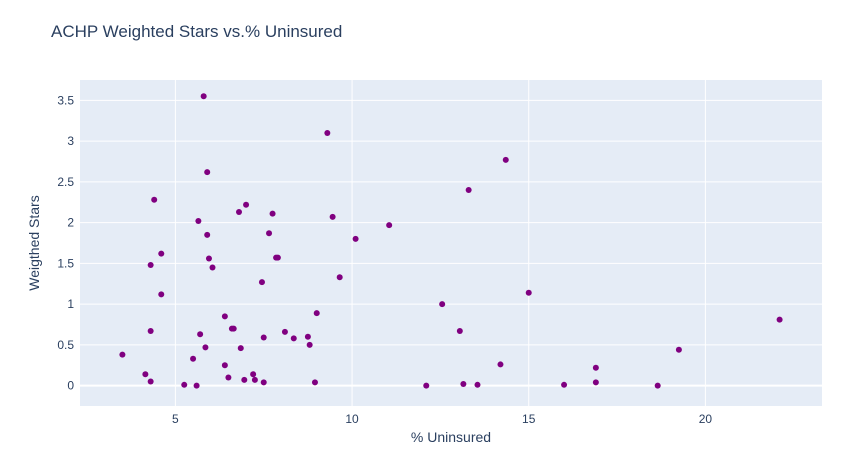 This screenshot has width=858, height=461. What do you see at coordinates (70, 223) in the screenshot?
I see `y-tick-label: 2` at bounding box center [70, 223].